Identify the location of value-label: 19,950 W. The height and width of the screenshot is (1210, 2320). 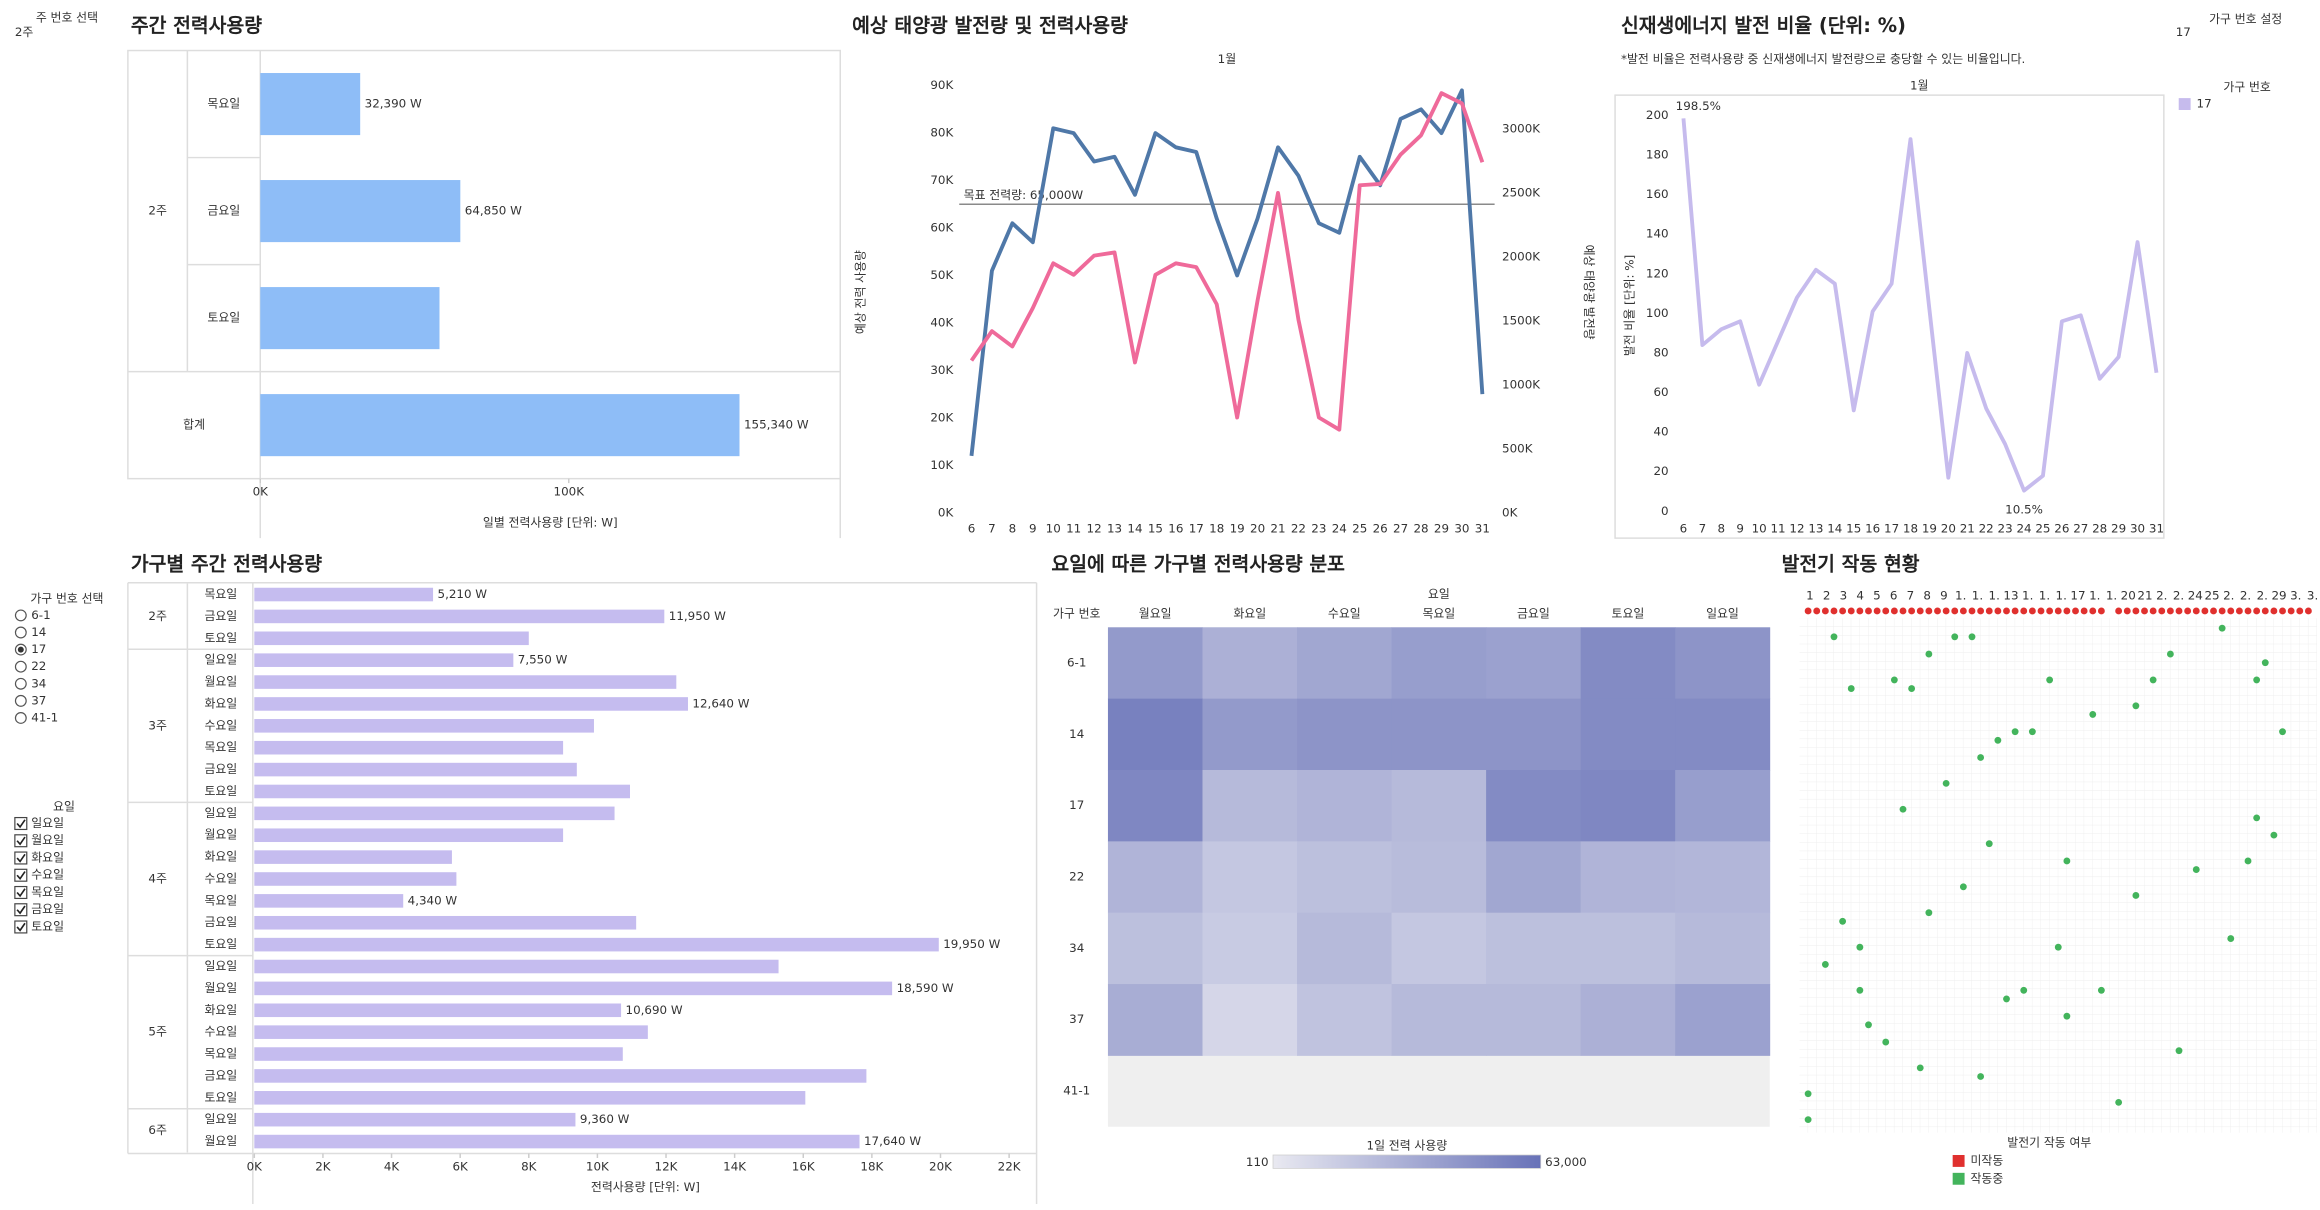
(971, 944).